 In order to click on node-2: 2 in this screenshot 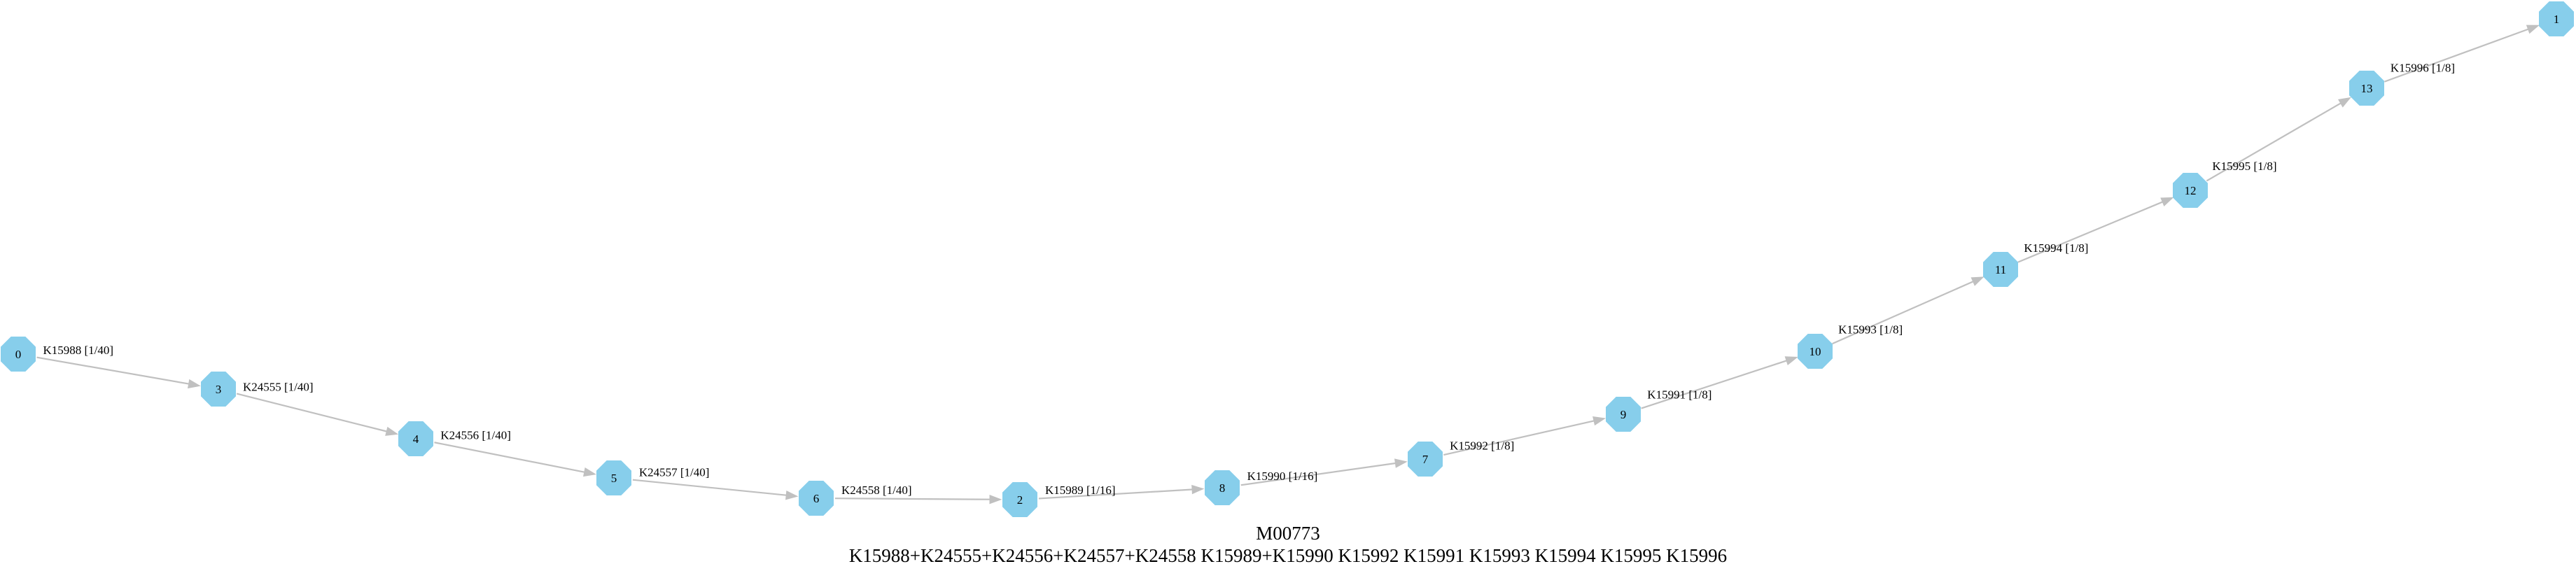, I will do `click(1019, 499)`.